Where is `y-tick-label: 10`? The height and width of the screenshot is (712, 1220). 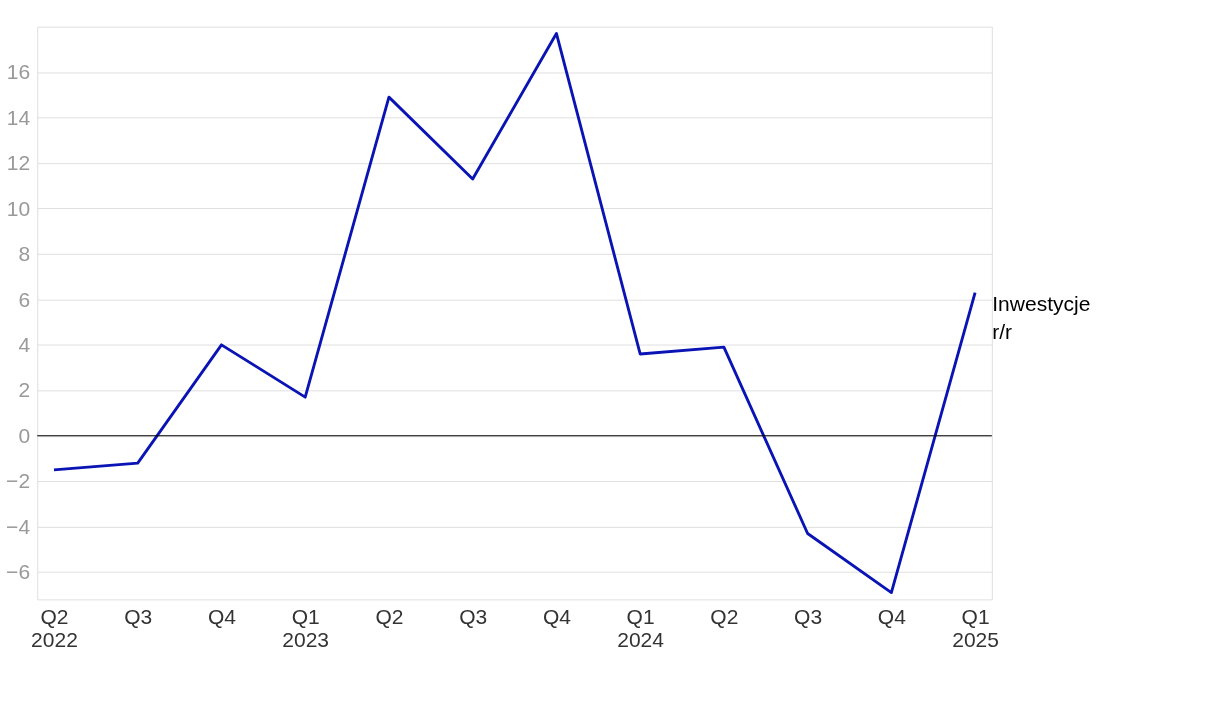
y-tick-label: 10 is located at coordinates (18, 208).